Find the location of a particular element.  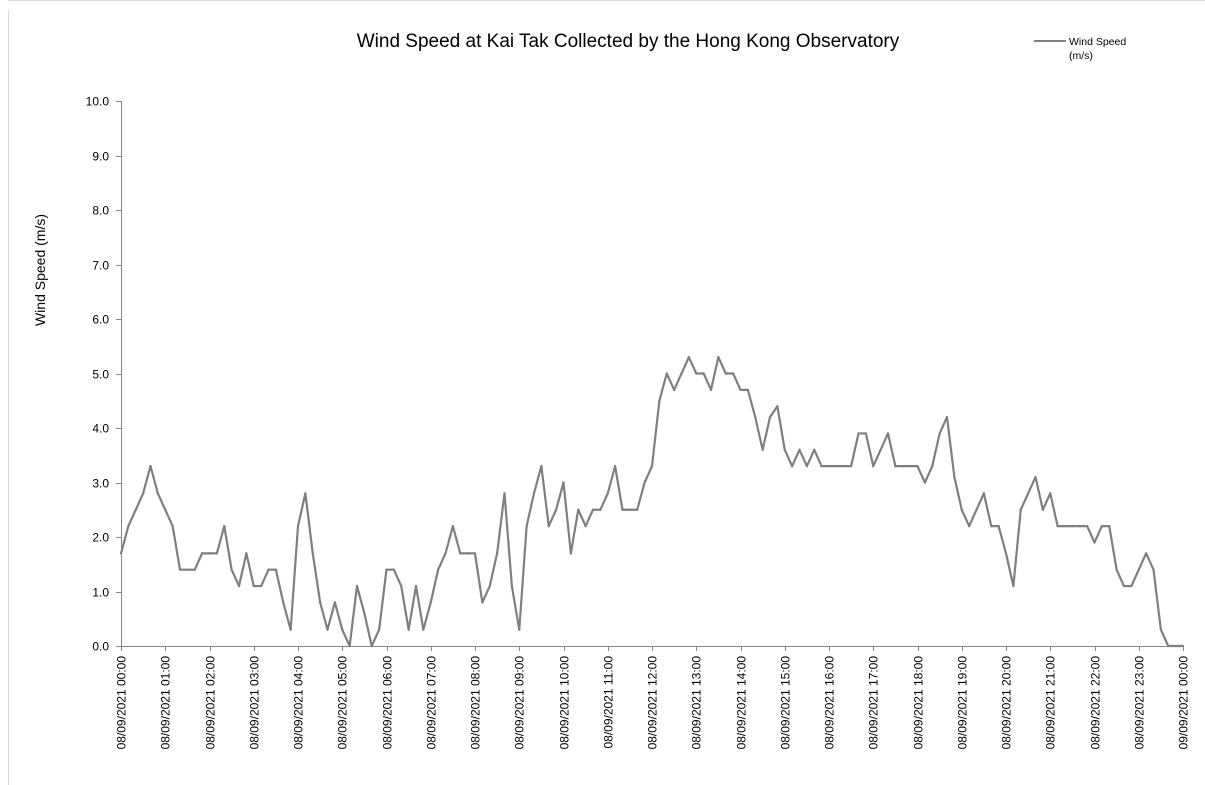

y-axis: 0.0 1.0 2.0 3.0 4.0 5.0 6.0 7.0 8.0 9.0 10.0 is located at coordinates (104, 374).